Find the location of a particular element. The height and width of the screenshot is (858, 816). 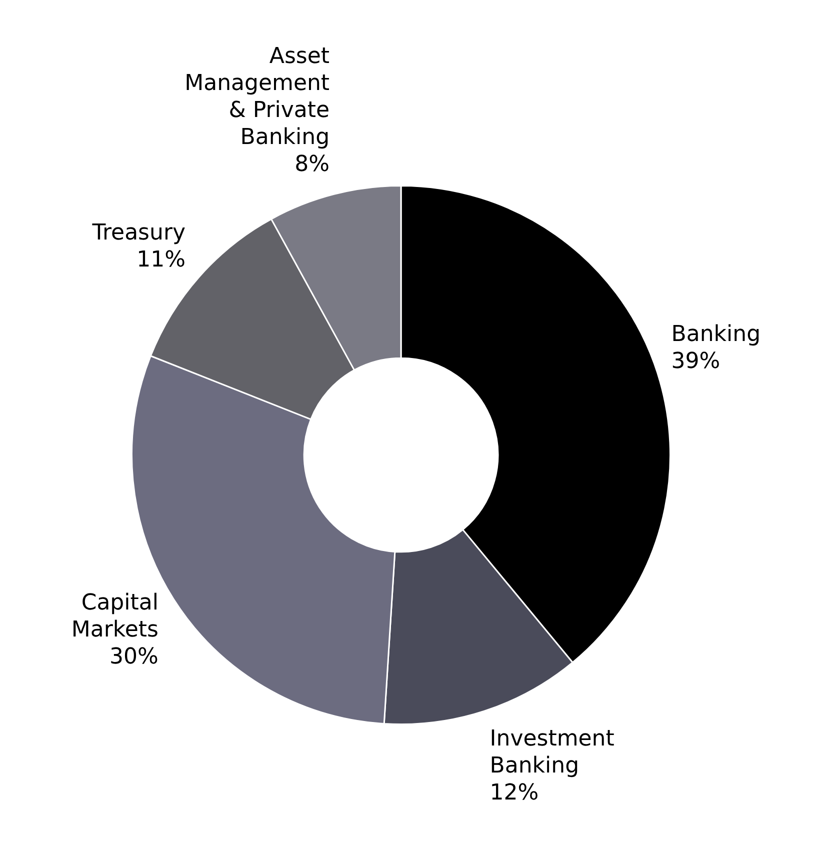

slice-label: Capital Markets is located at coordinates (114, 616).